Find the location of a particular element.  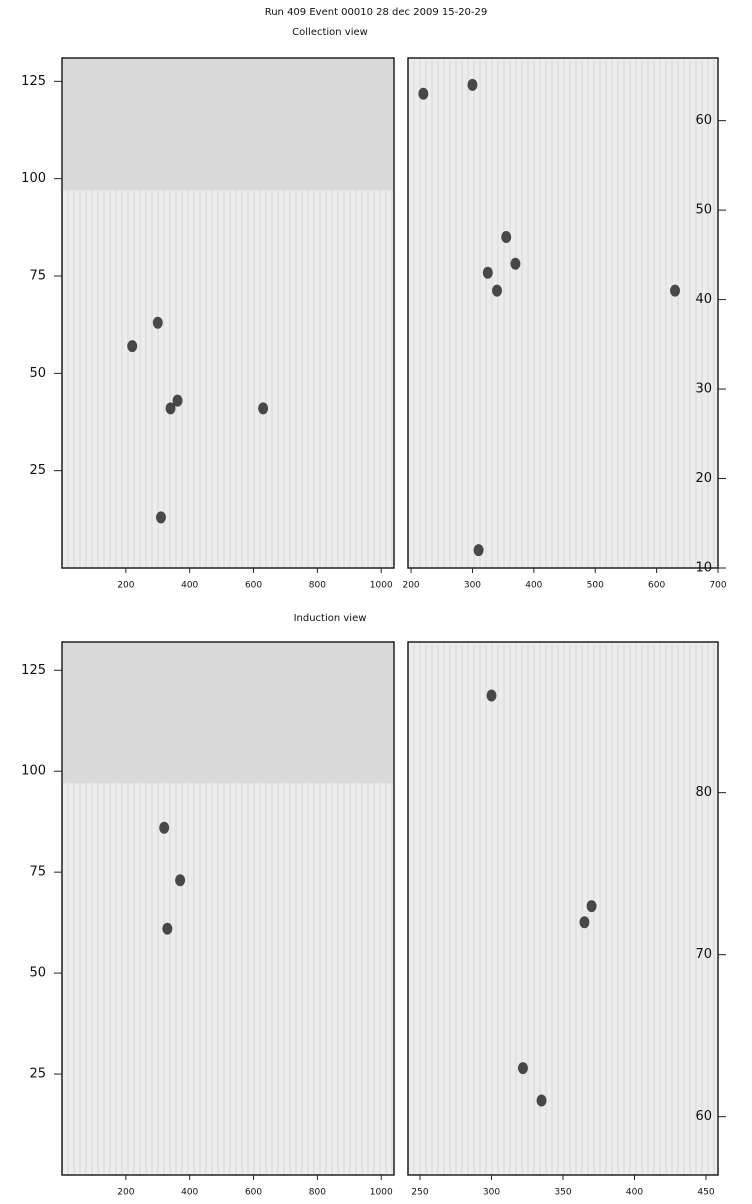

y-tick-label: 10 is located at coordinates (703, 568).